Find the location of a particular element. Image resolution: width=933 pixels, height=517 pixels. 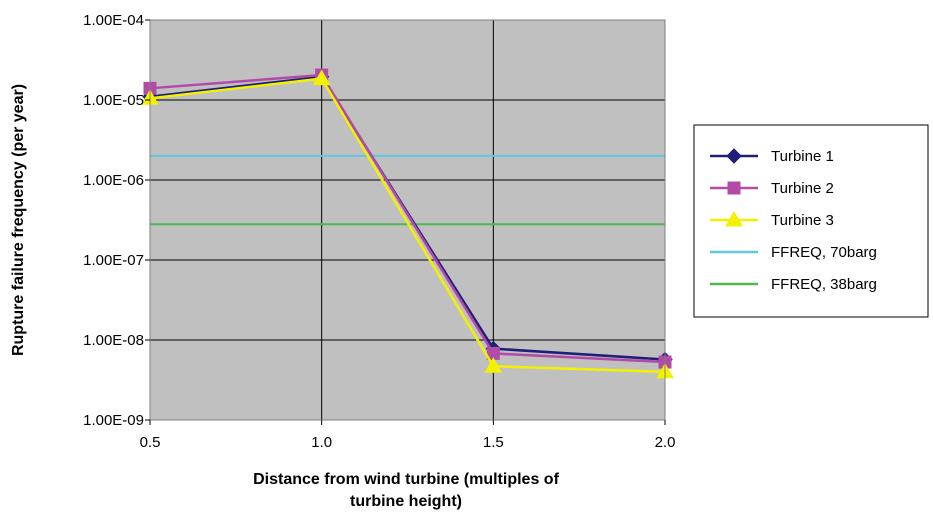

x-axis-ticks: 0.5 1.0 1.5 2.0 is located at coordinates (408, 435).